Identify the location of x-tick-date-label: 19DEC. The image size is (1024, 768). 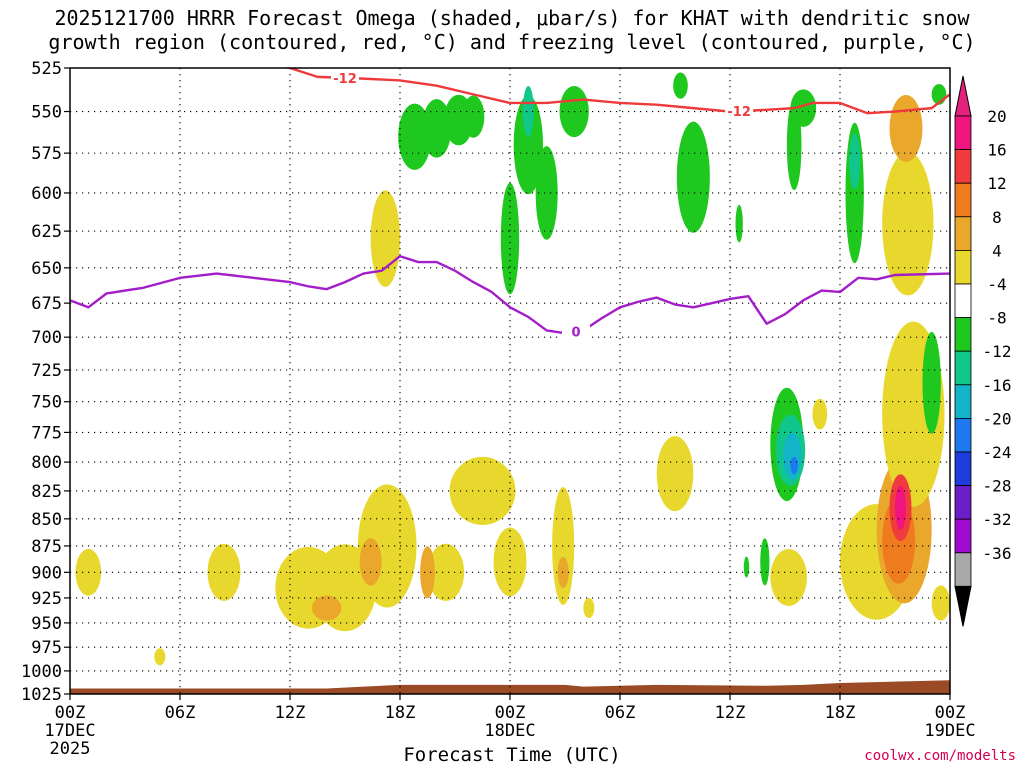
(949, 731).